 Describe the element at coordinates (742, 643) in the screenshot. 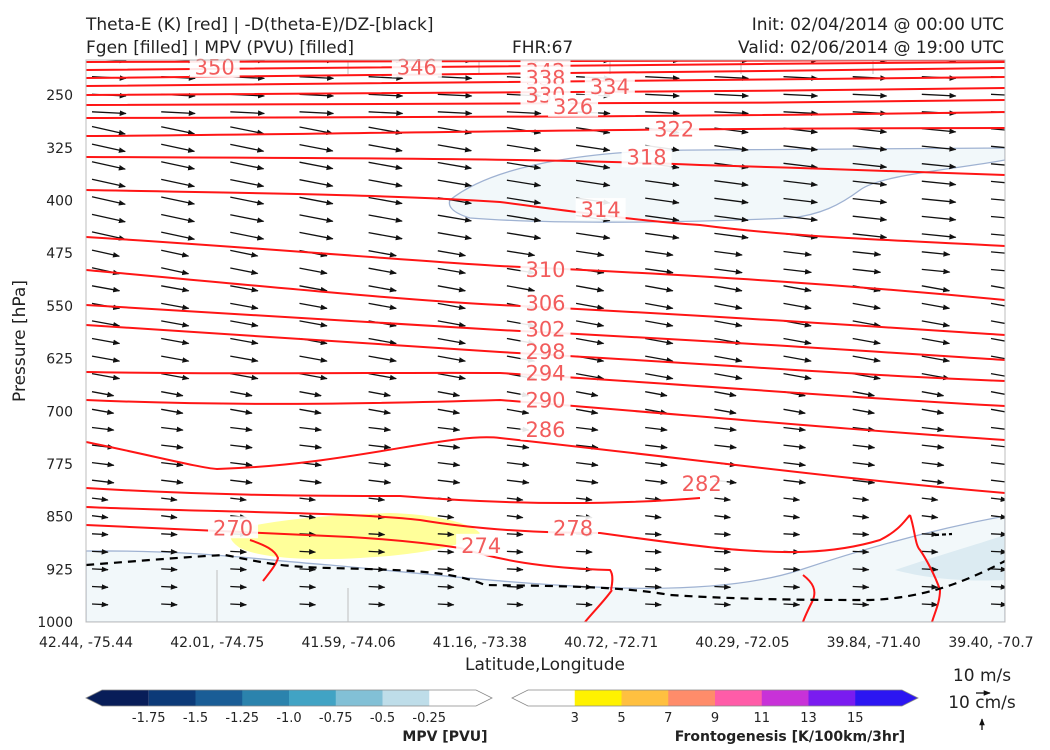

I see `x-tick-label: 40.29, -72.05` at that location.